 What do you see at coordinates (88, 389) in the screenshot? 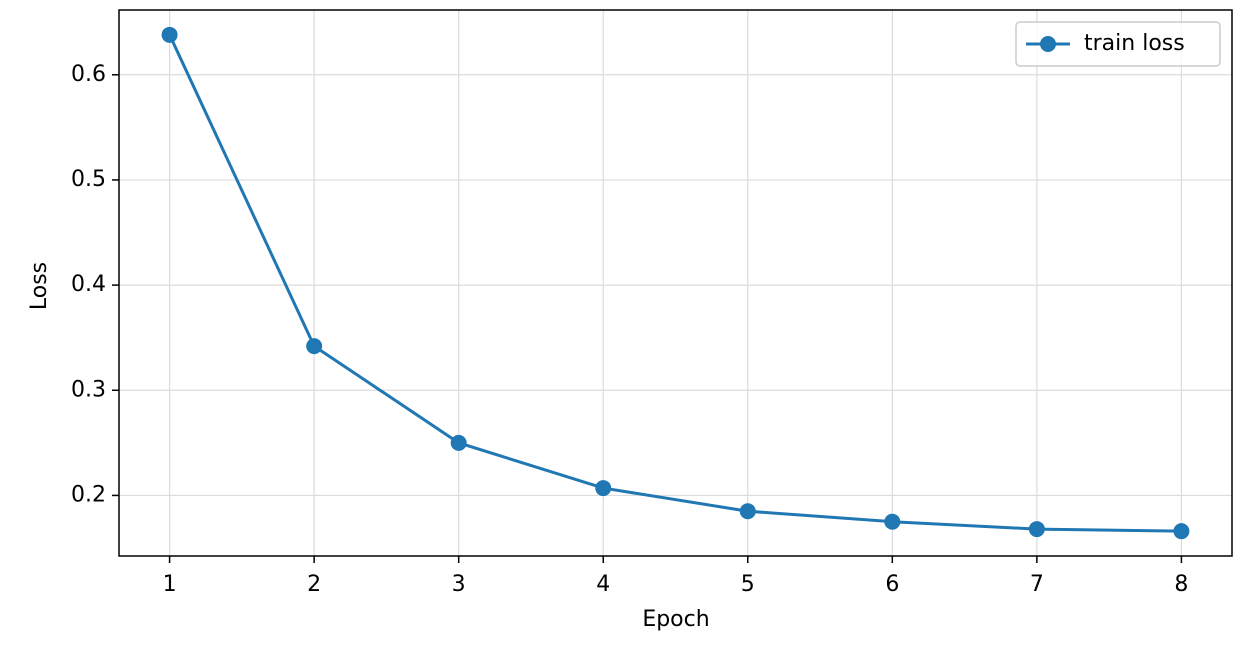
I see `y-tick-label: 0.3` at bounding box center [88, 389].